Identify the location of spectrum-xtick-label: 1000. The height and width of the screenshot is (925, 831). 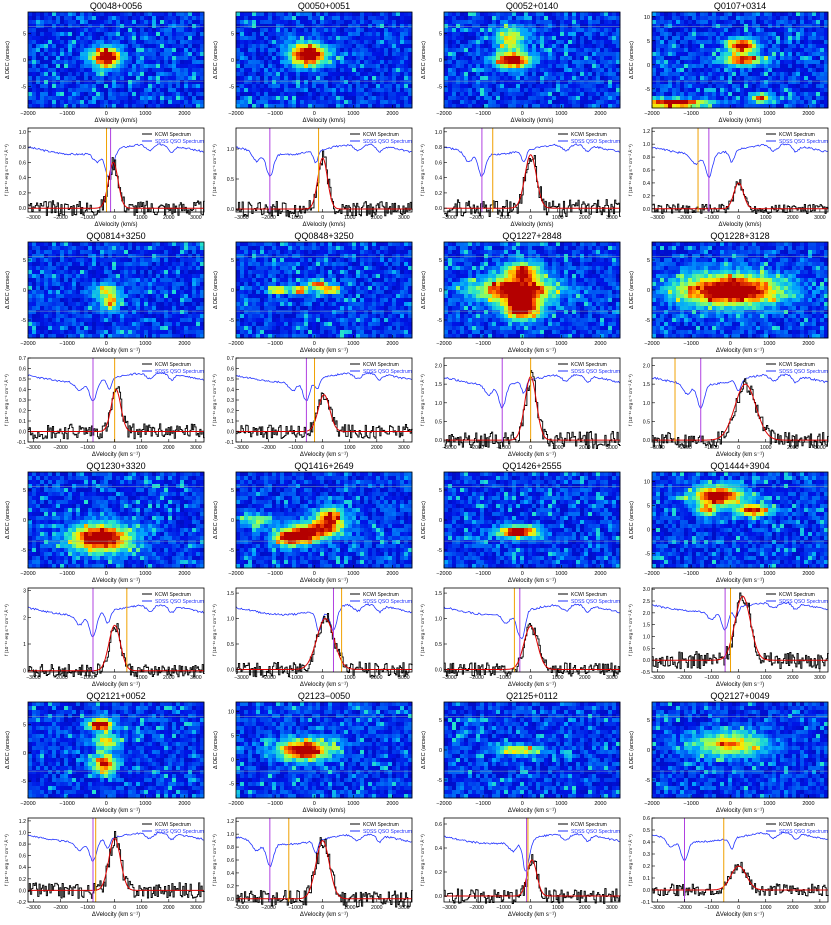
(142, 218).